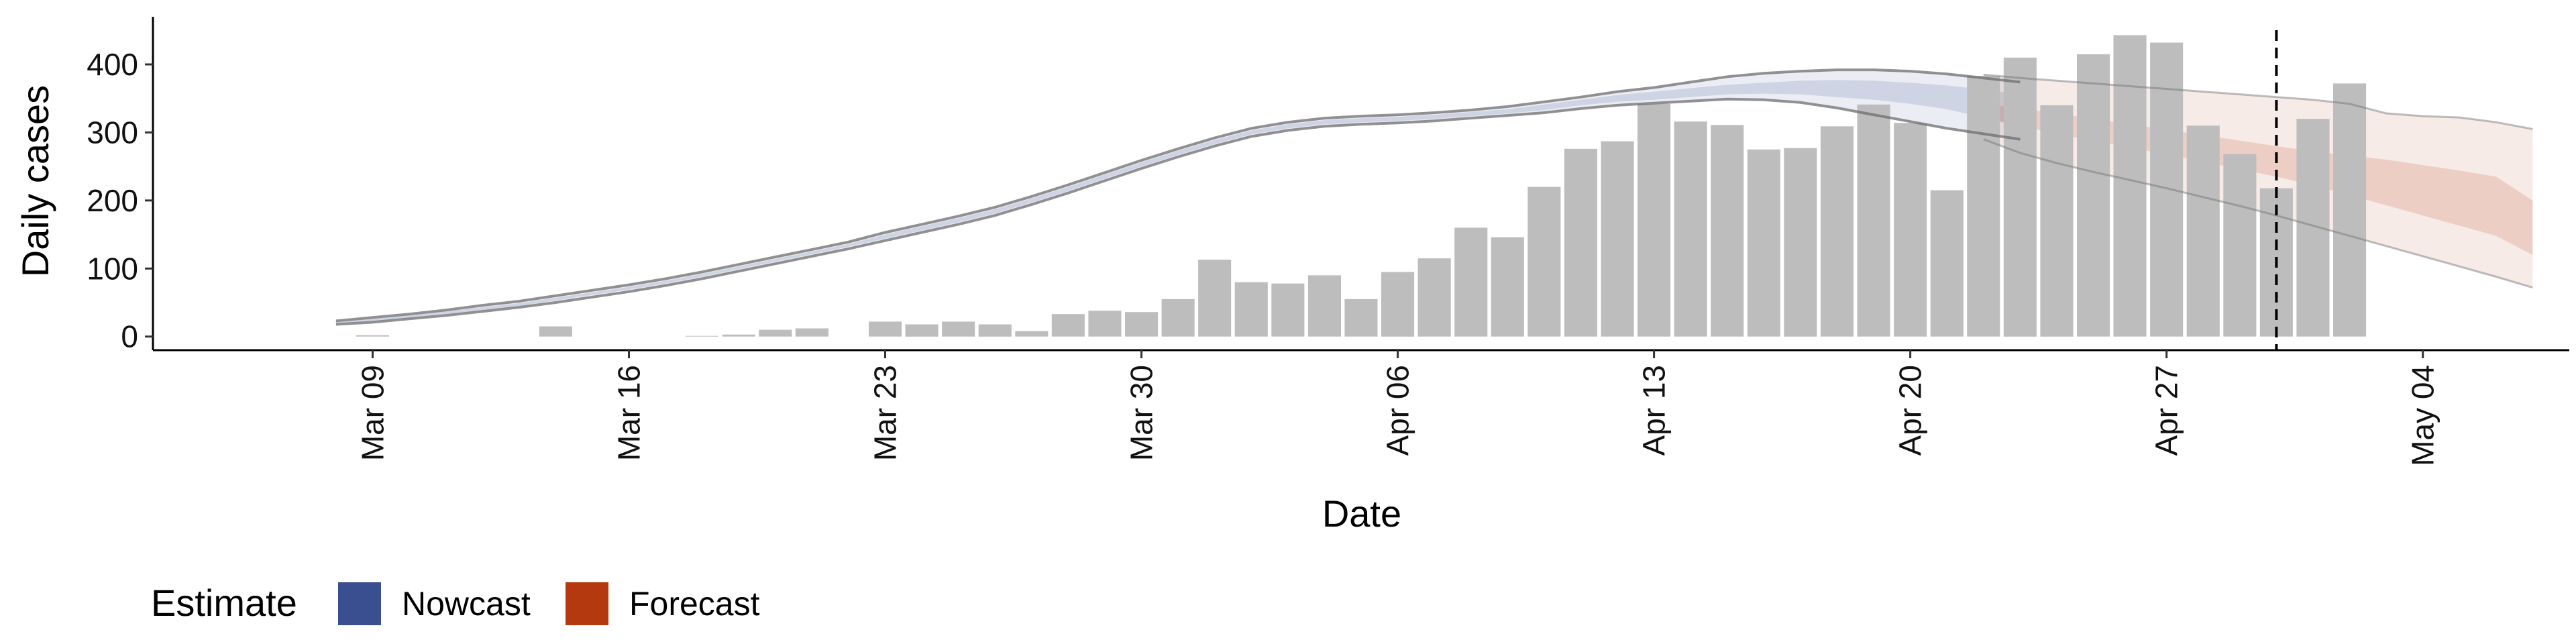  I want to click on x-tick-label: Mar 30, so click(1141, 413).